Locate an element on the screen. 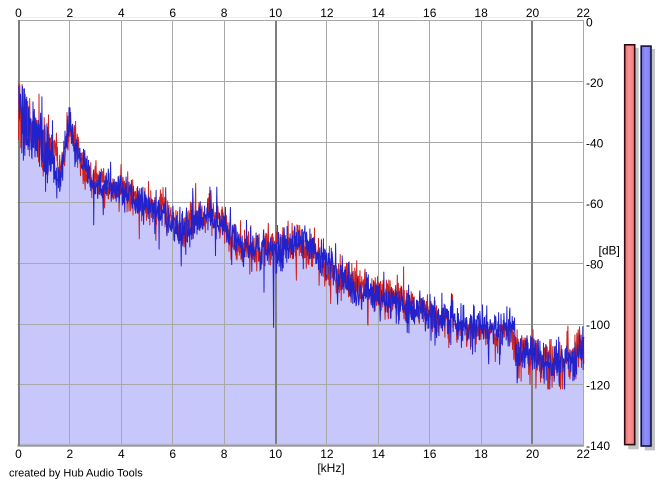 Image resolution: width=665 pixels, height=486 pixels. svg-text: created by Hub Audio Tools is located at coordinates (76, 474).